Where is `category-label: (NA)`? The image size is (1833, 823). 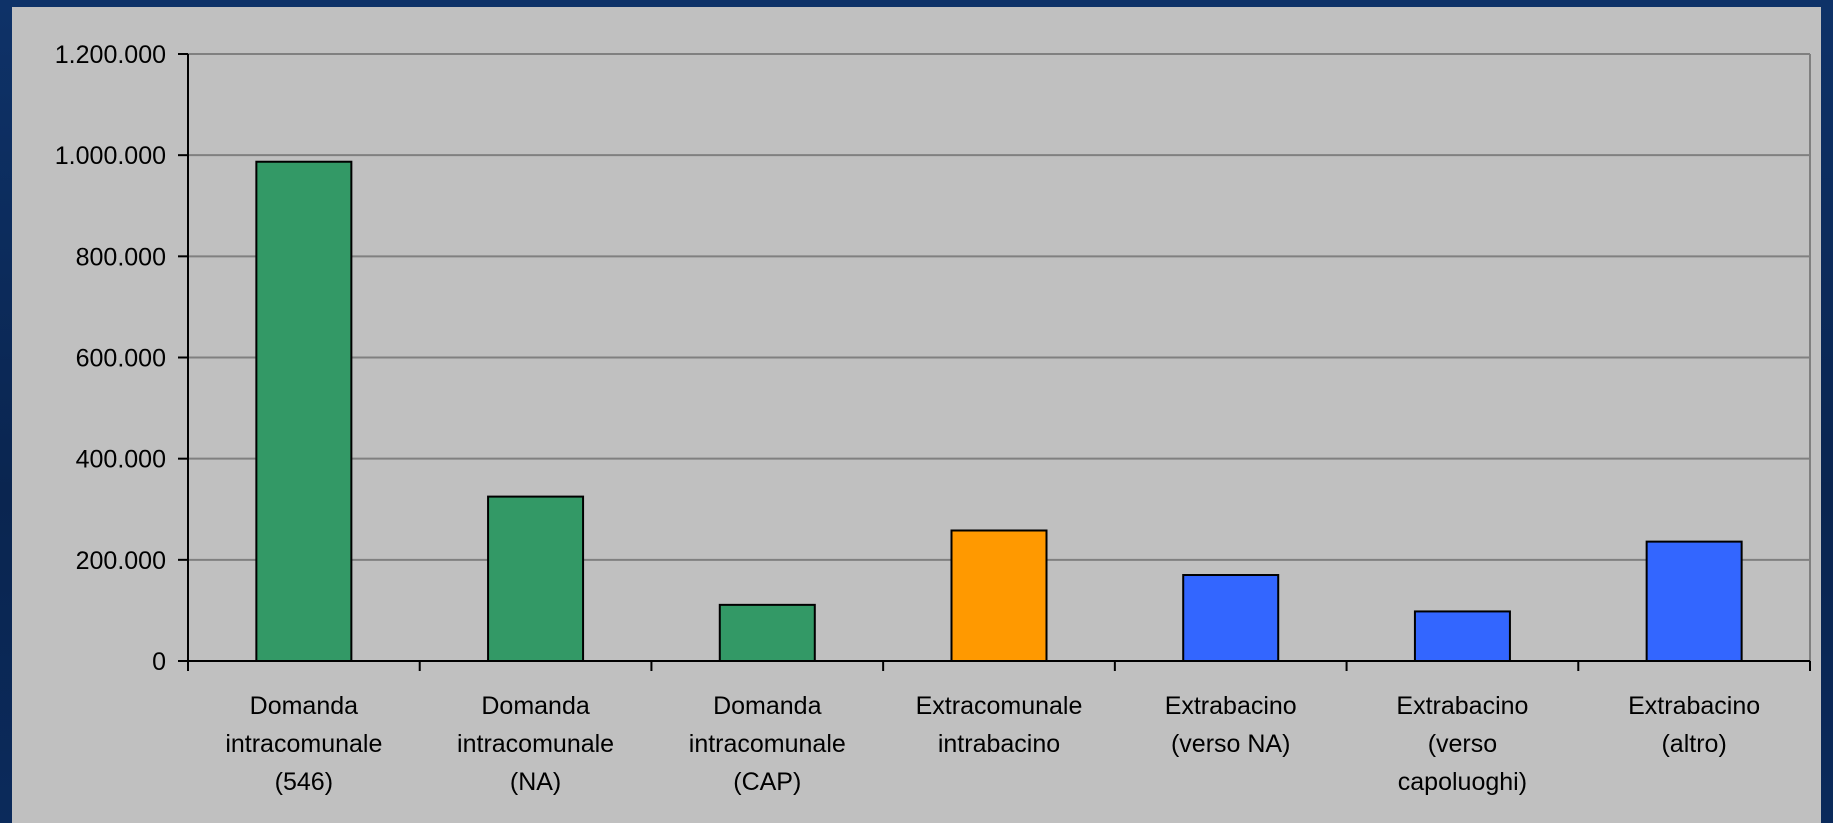
category-label: (NA) is located at coordinates (535, 782).